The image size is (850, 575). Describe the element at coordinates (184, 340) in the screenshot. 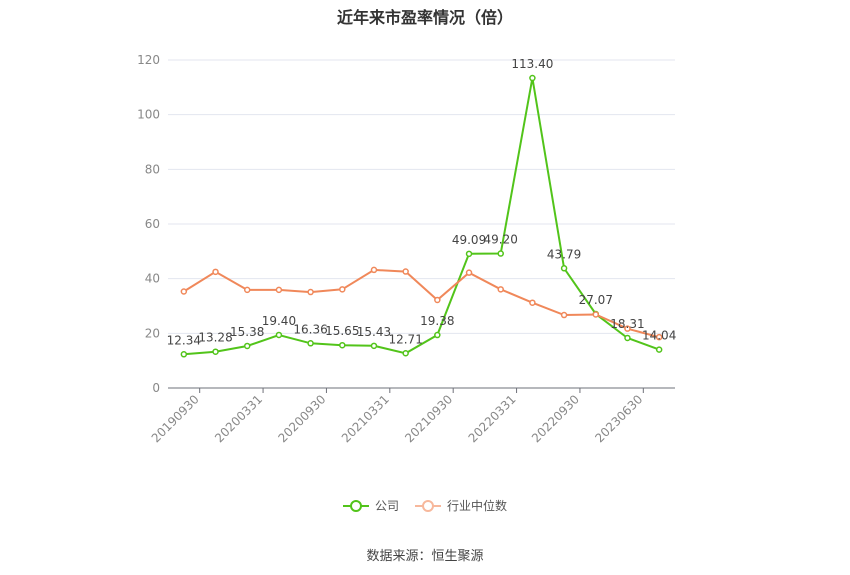

I see `data-label: 12.34` at that location.